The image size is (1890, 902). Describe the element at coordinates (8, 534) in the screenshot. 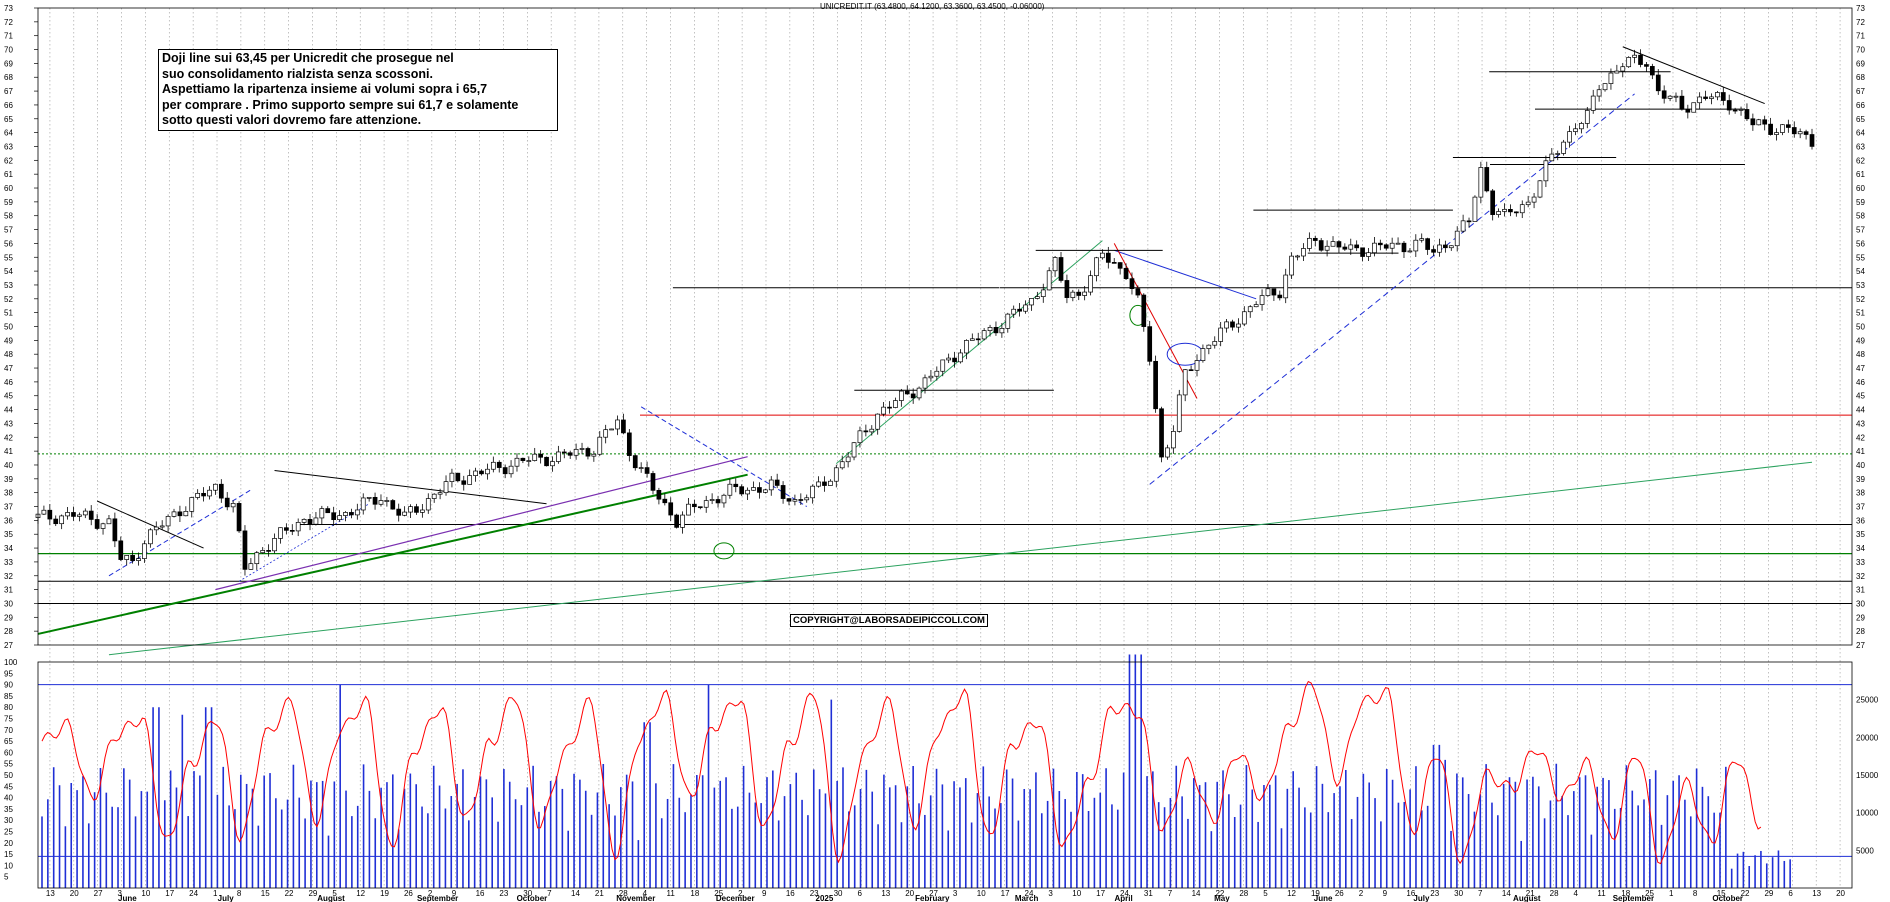

I see `y-tick-label-left: 35` at that location.